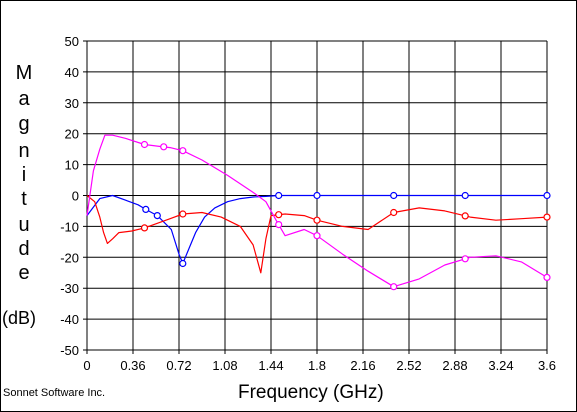 This screenshot has width=577, height=412. Describe the element at coordinates (178, 365) in the screenshot. I see `x-tick-label: 0.72` at that location.